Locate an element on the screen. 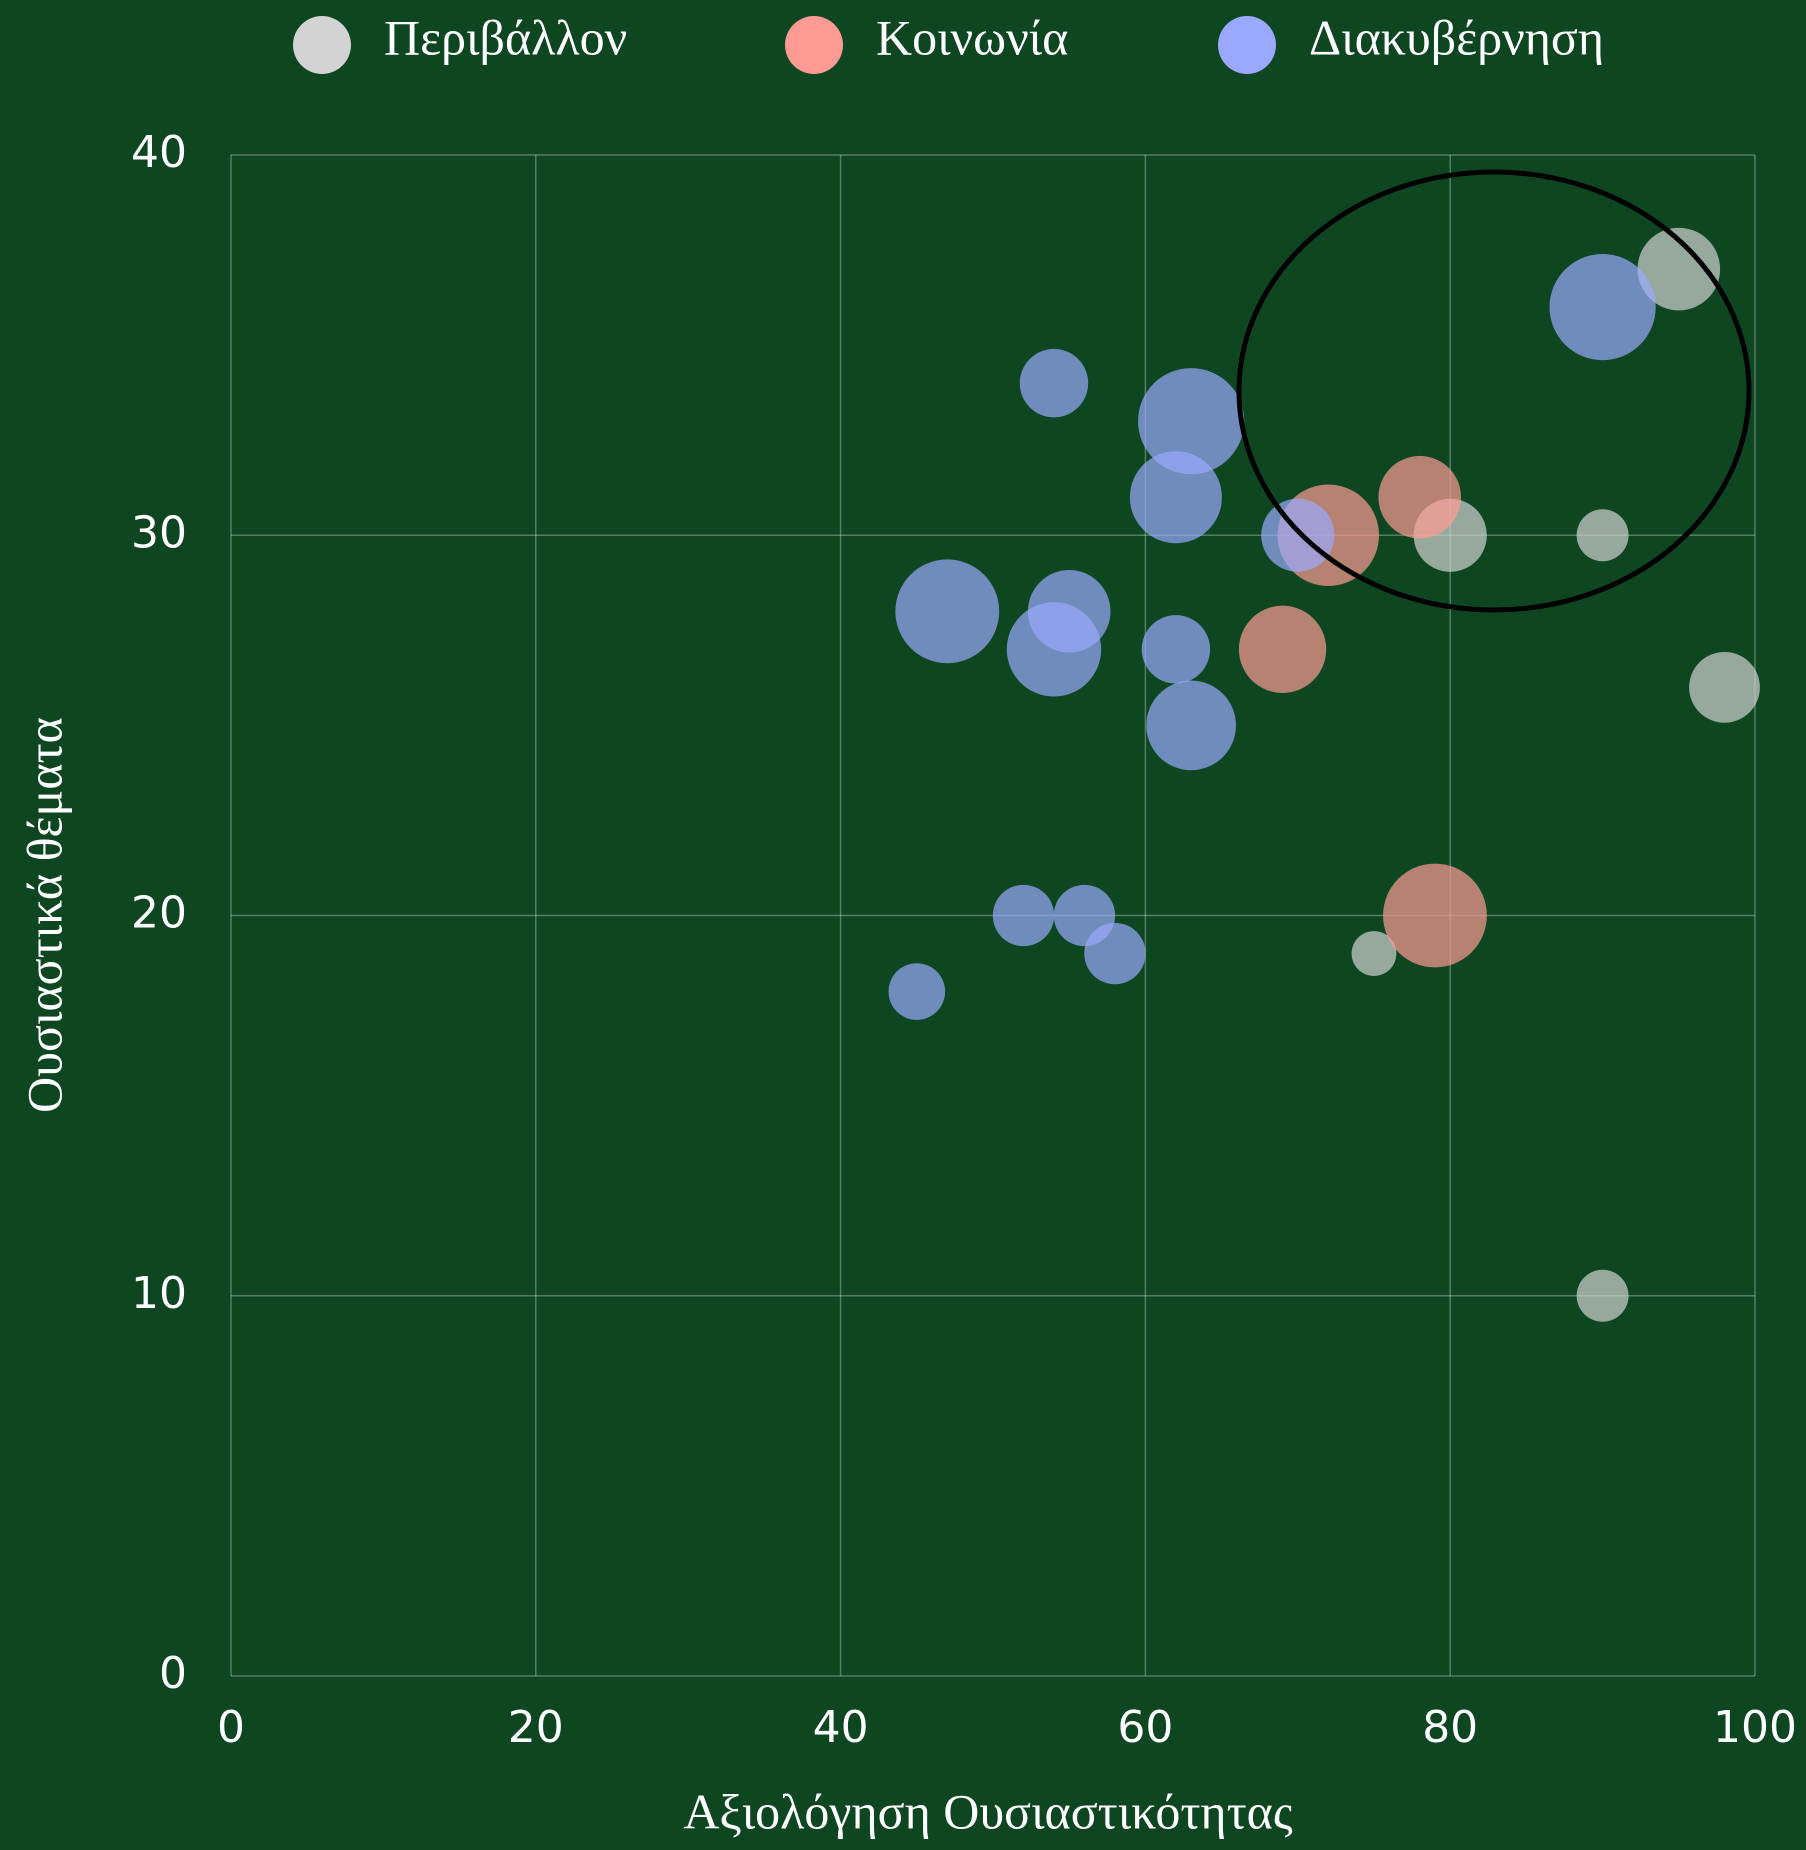 The height and width of the screenshot is (1850, 1806). x-tick-label: 60 is located at coordinates (1145, 1727).